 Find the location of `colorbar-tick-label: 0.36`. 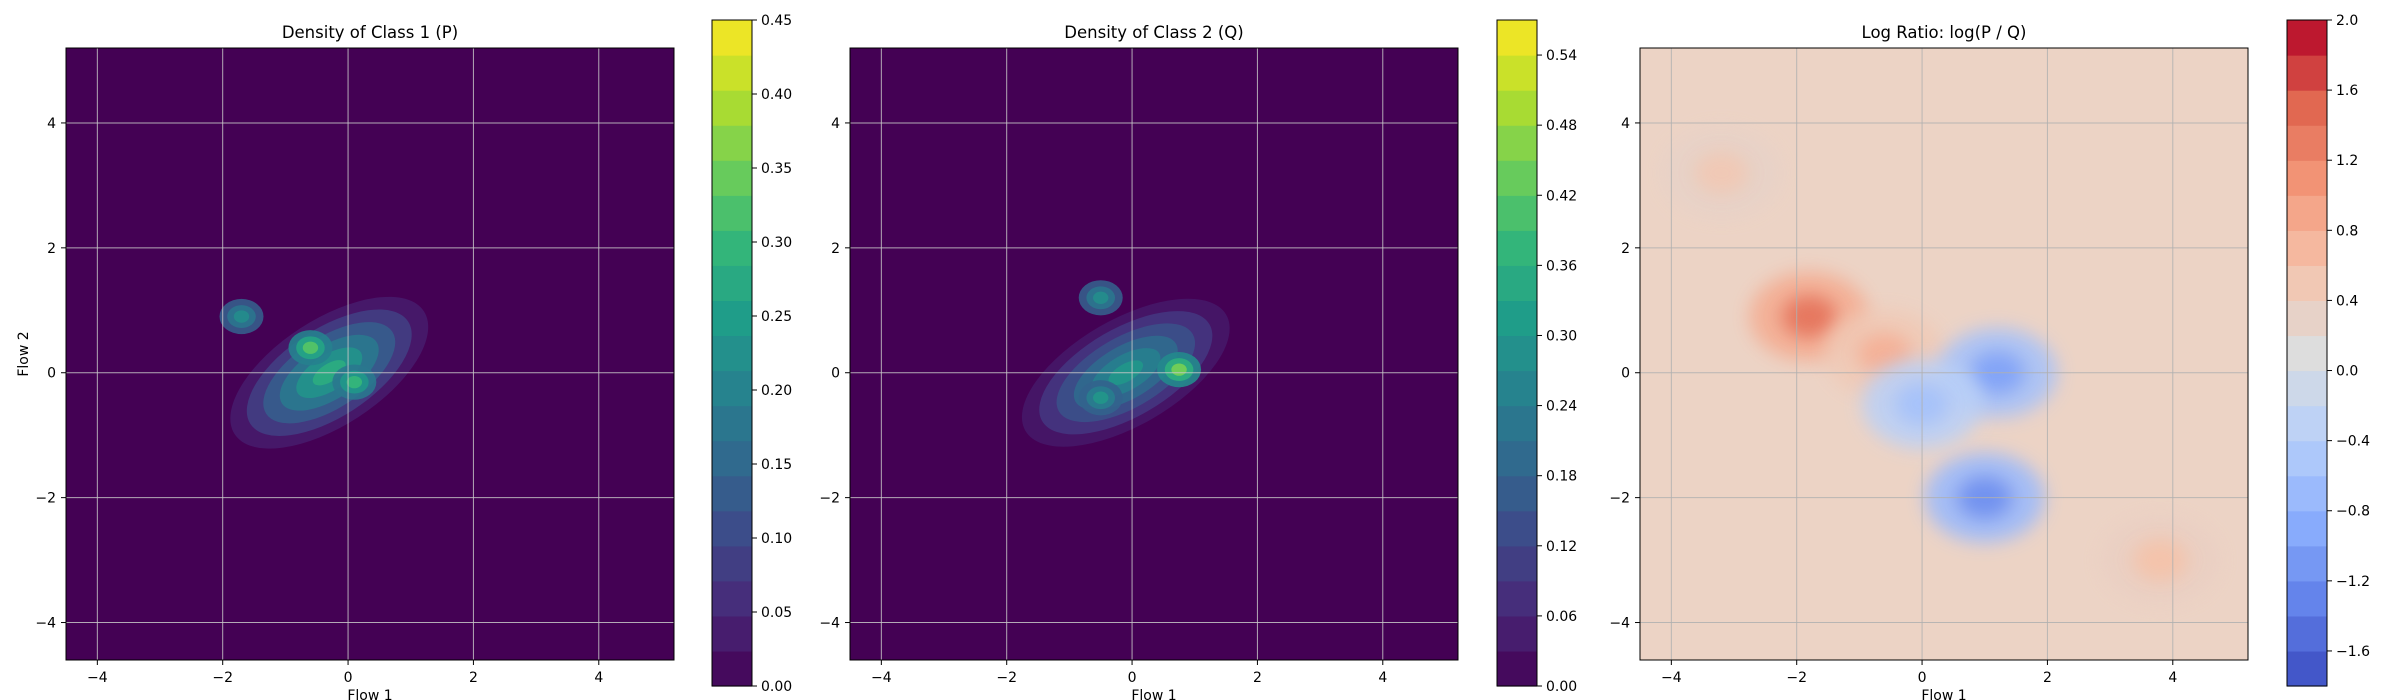

colorbar-tick-label: 0.36 is located at coordinates (1561, 266).